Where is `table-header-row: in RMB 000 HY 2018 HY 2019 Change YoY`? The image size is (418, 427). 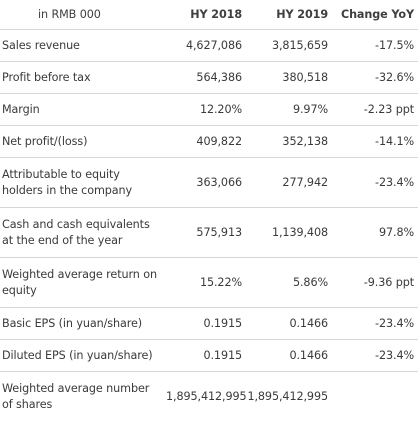 table-header-row: in RMB 000 HY 2018 HY 2019 Change YoY is located at coordinates (209, 15).